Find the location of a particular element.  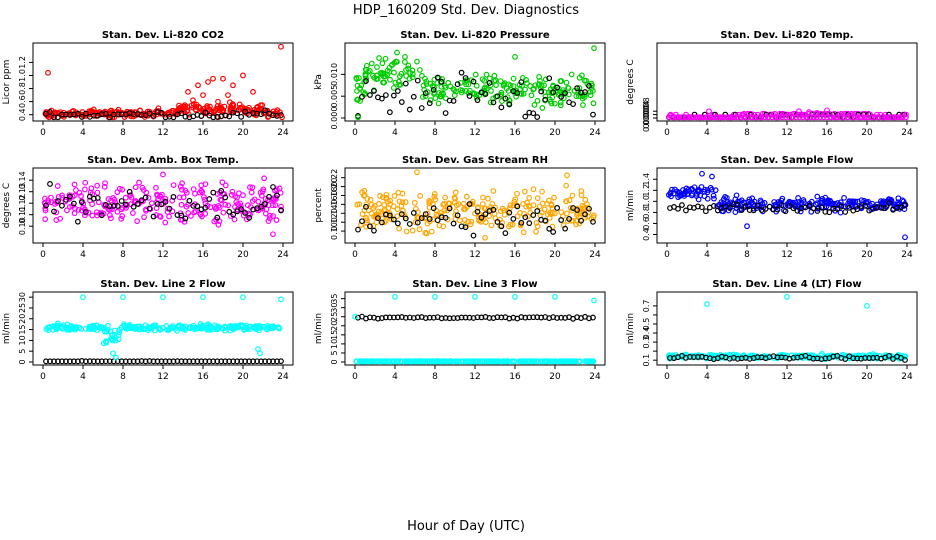

x-tick-label: 8 is located at coordinates (747, 377).